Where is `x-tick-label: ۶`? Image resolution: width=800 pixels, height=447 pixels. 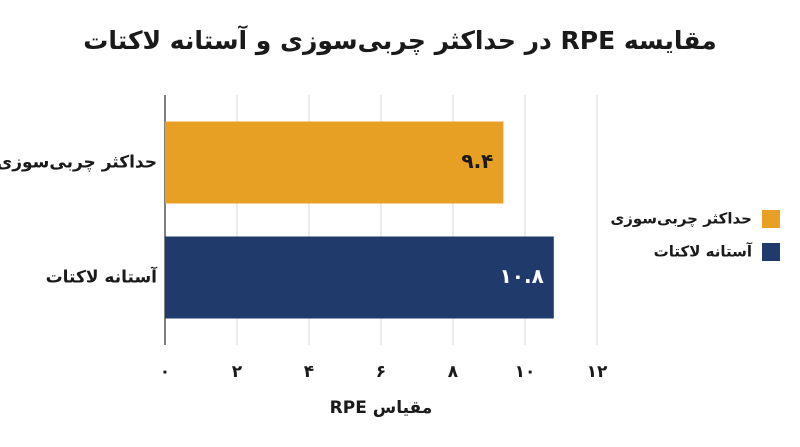
x-tick-label: ۶ is located at coordinates (381, 372).